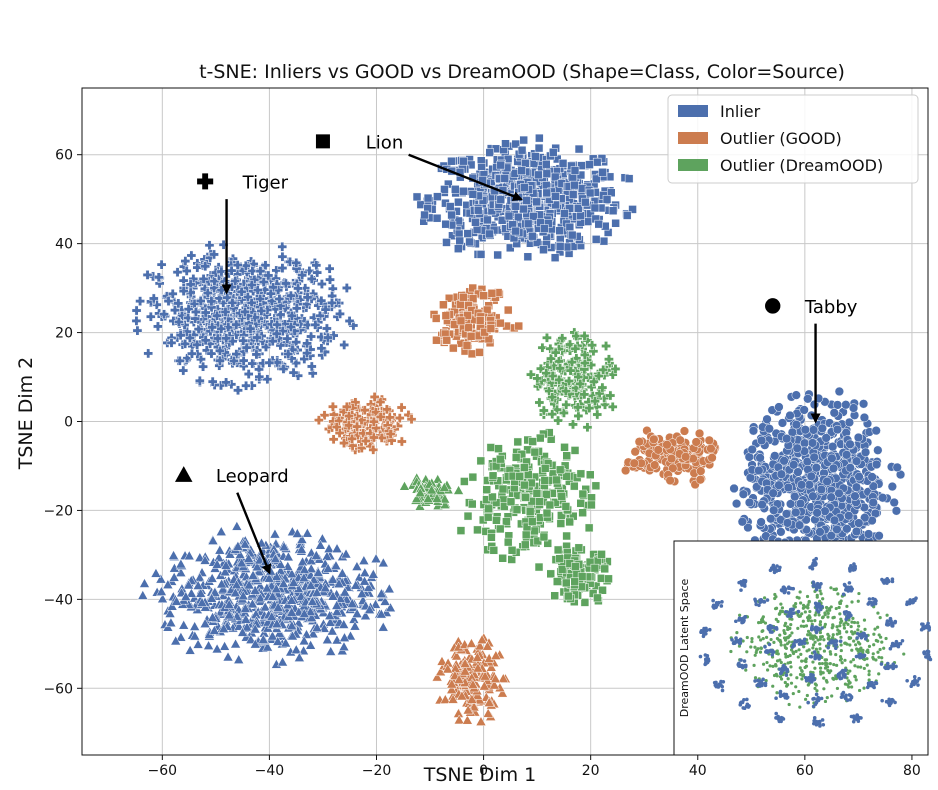 The height and width of the screenshot is (790, 938). I want to click on annotation-marker-square, so click(322, 141).